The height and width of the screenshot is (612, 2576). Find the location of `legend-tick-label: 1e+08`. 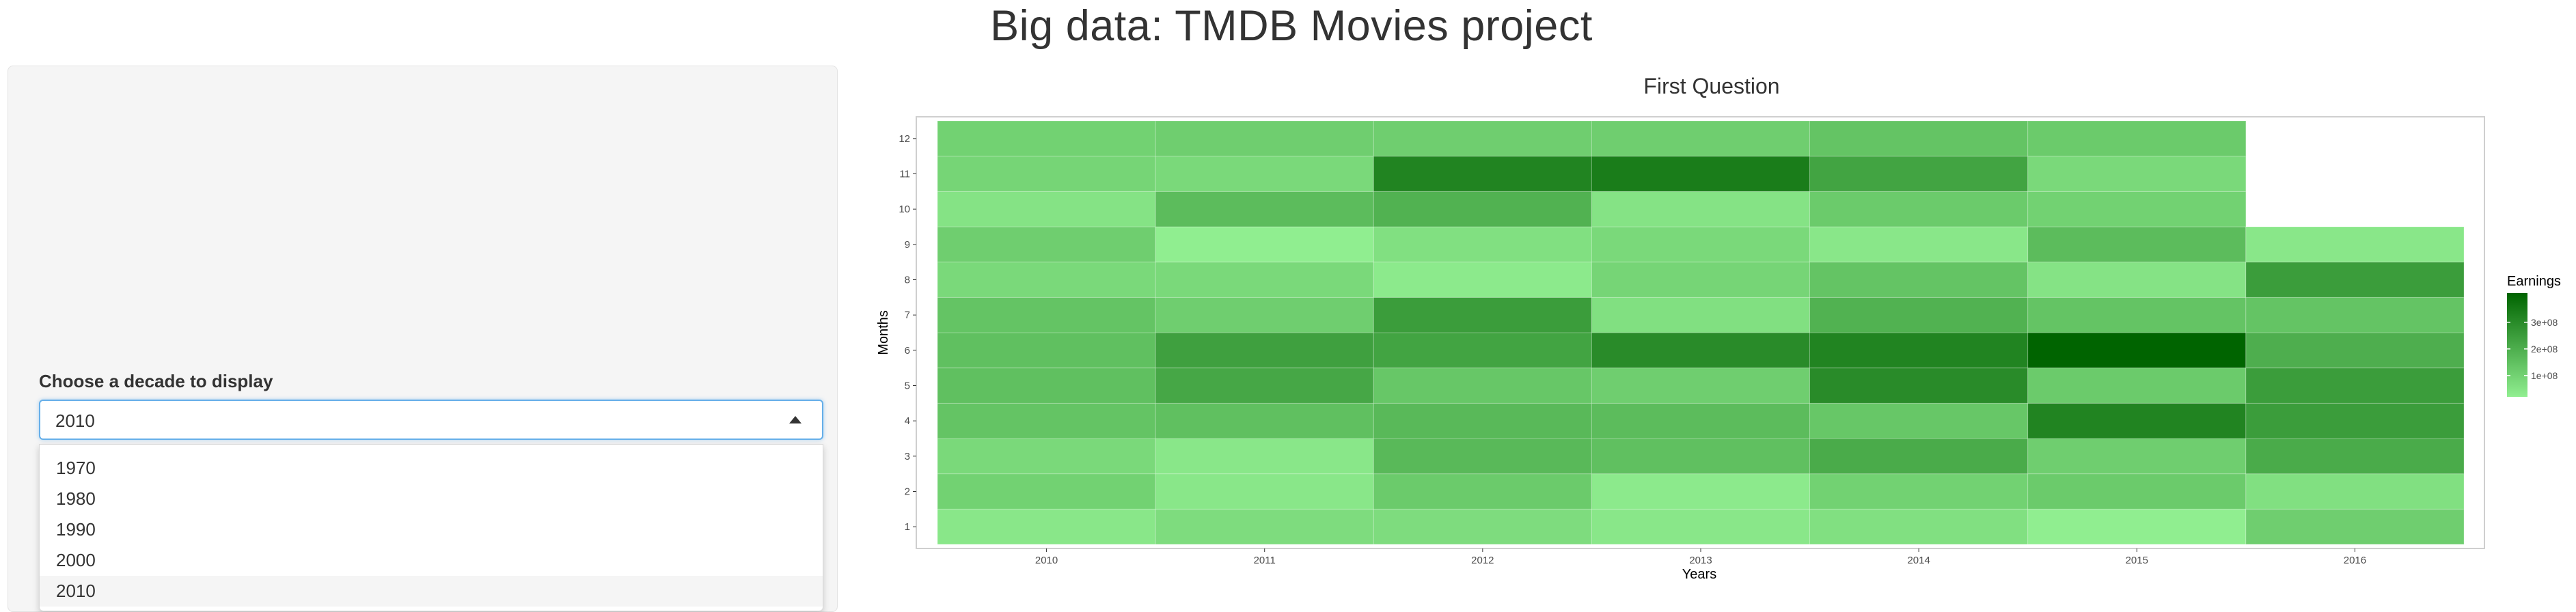

legend-tick-label: 1e+08 is located at coordinates (2544, 375).